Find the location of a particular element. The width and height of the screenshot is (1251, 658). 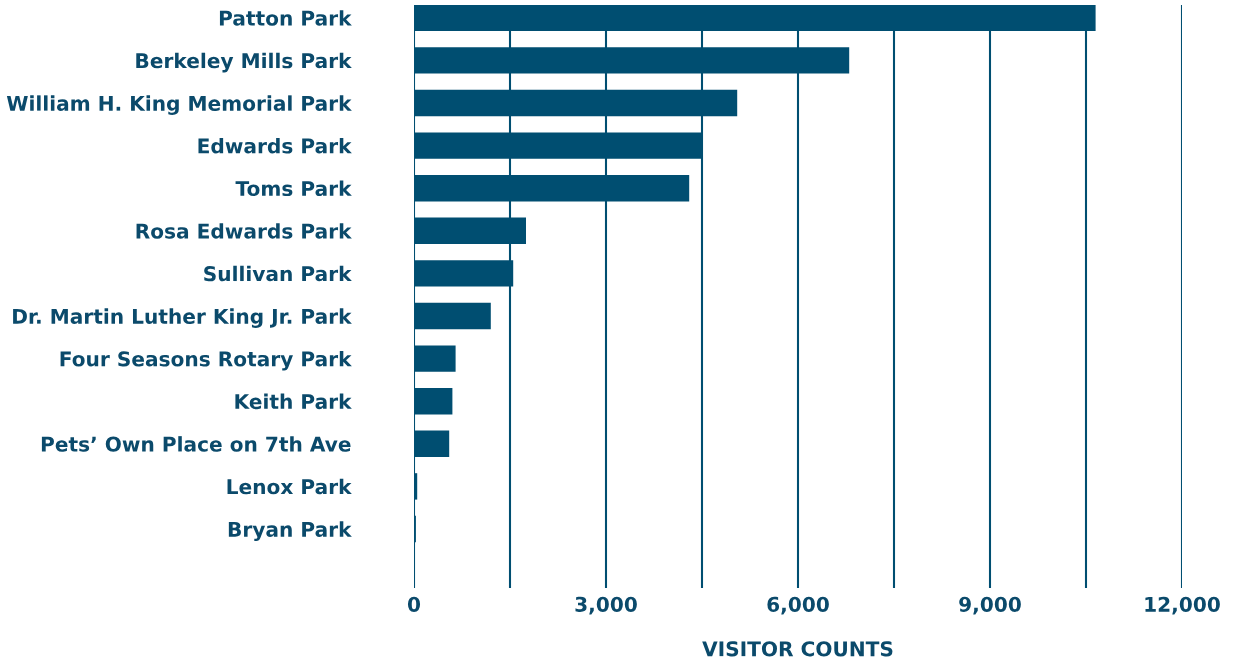

y-tick-label: Edwards Park is located at coordinates (275, 145).